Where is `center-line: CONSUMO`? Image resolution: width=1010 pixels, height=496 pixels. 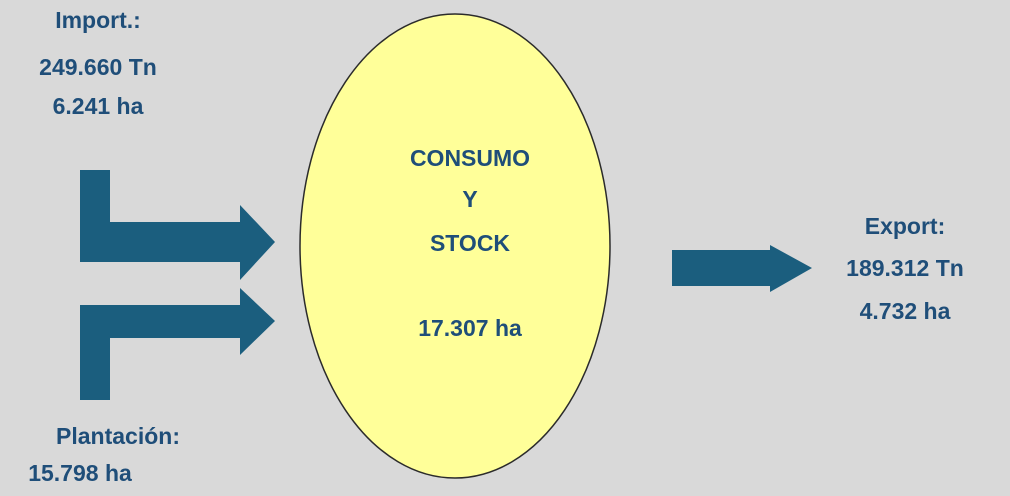 center-line: CONSUMO is located at coordinates (470, 158).